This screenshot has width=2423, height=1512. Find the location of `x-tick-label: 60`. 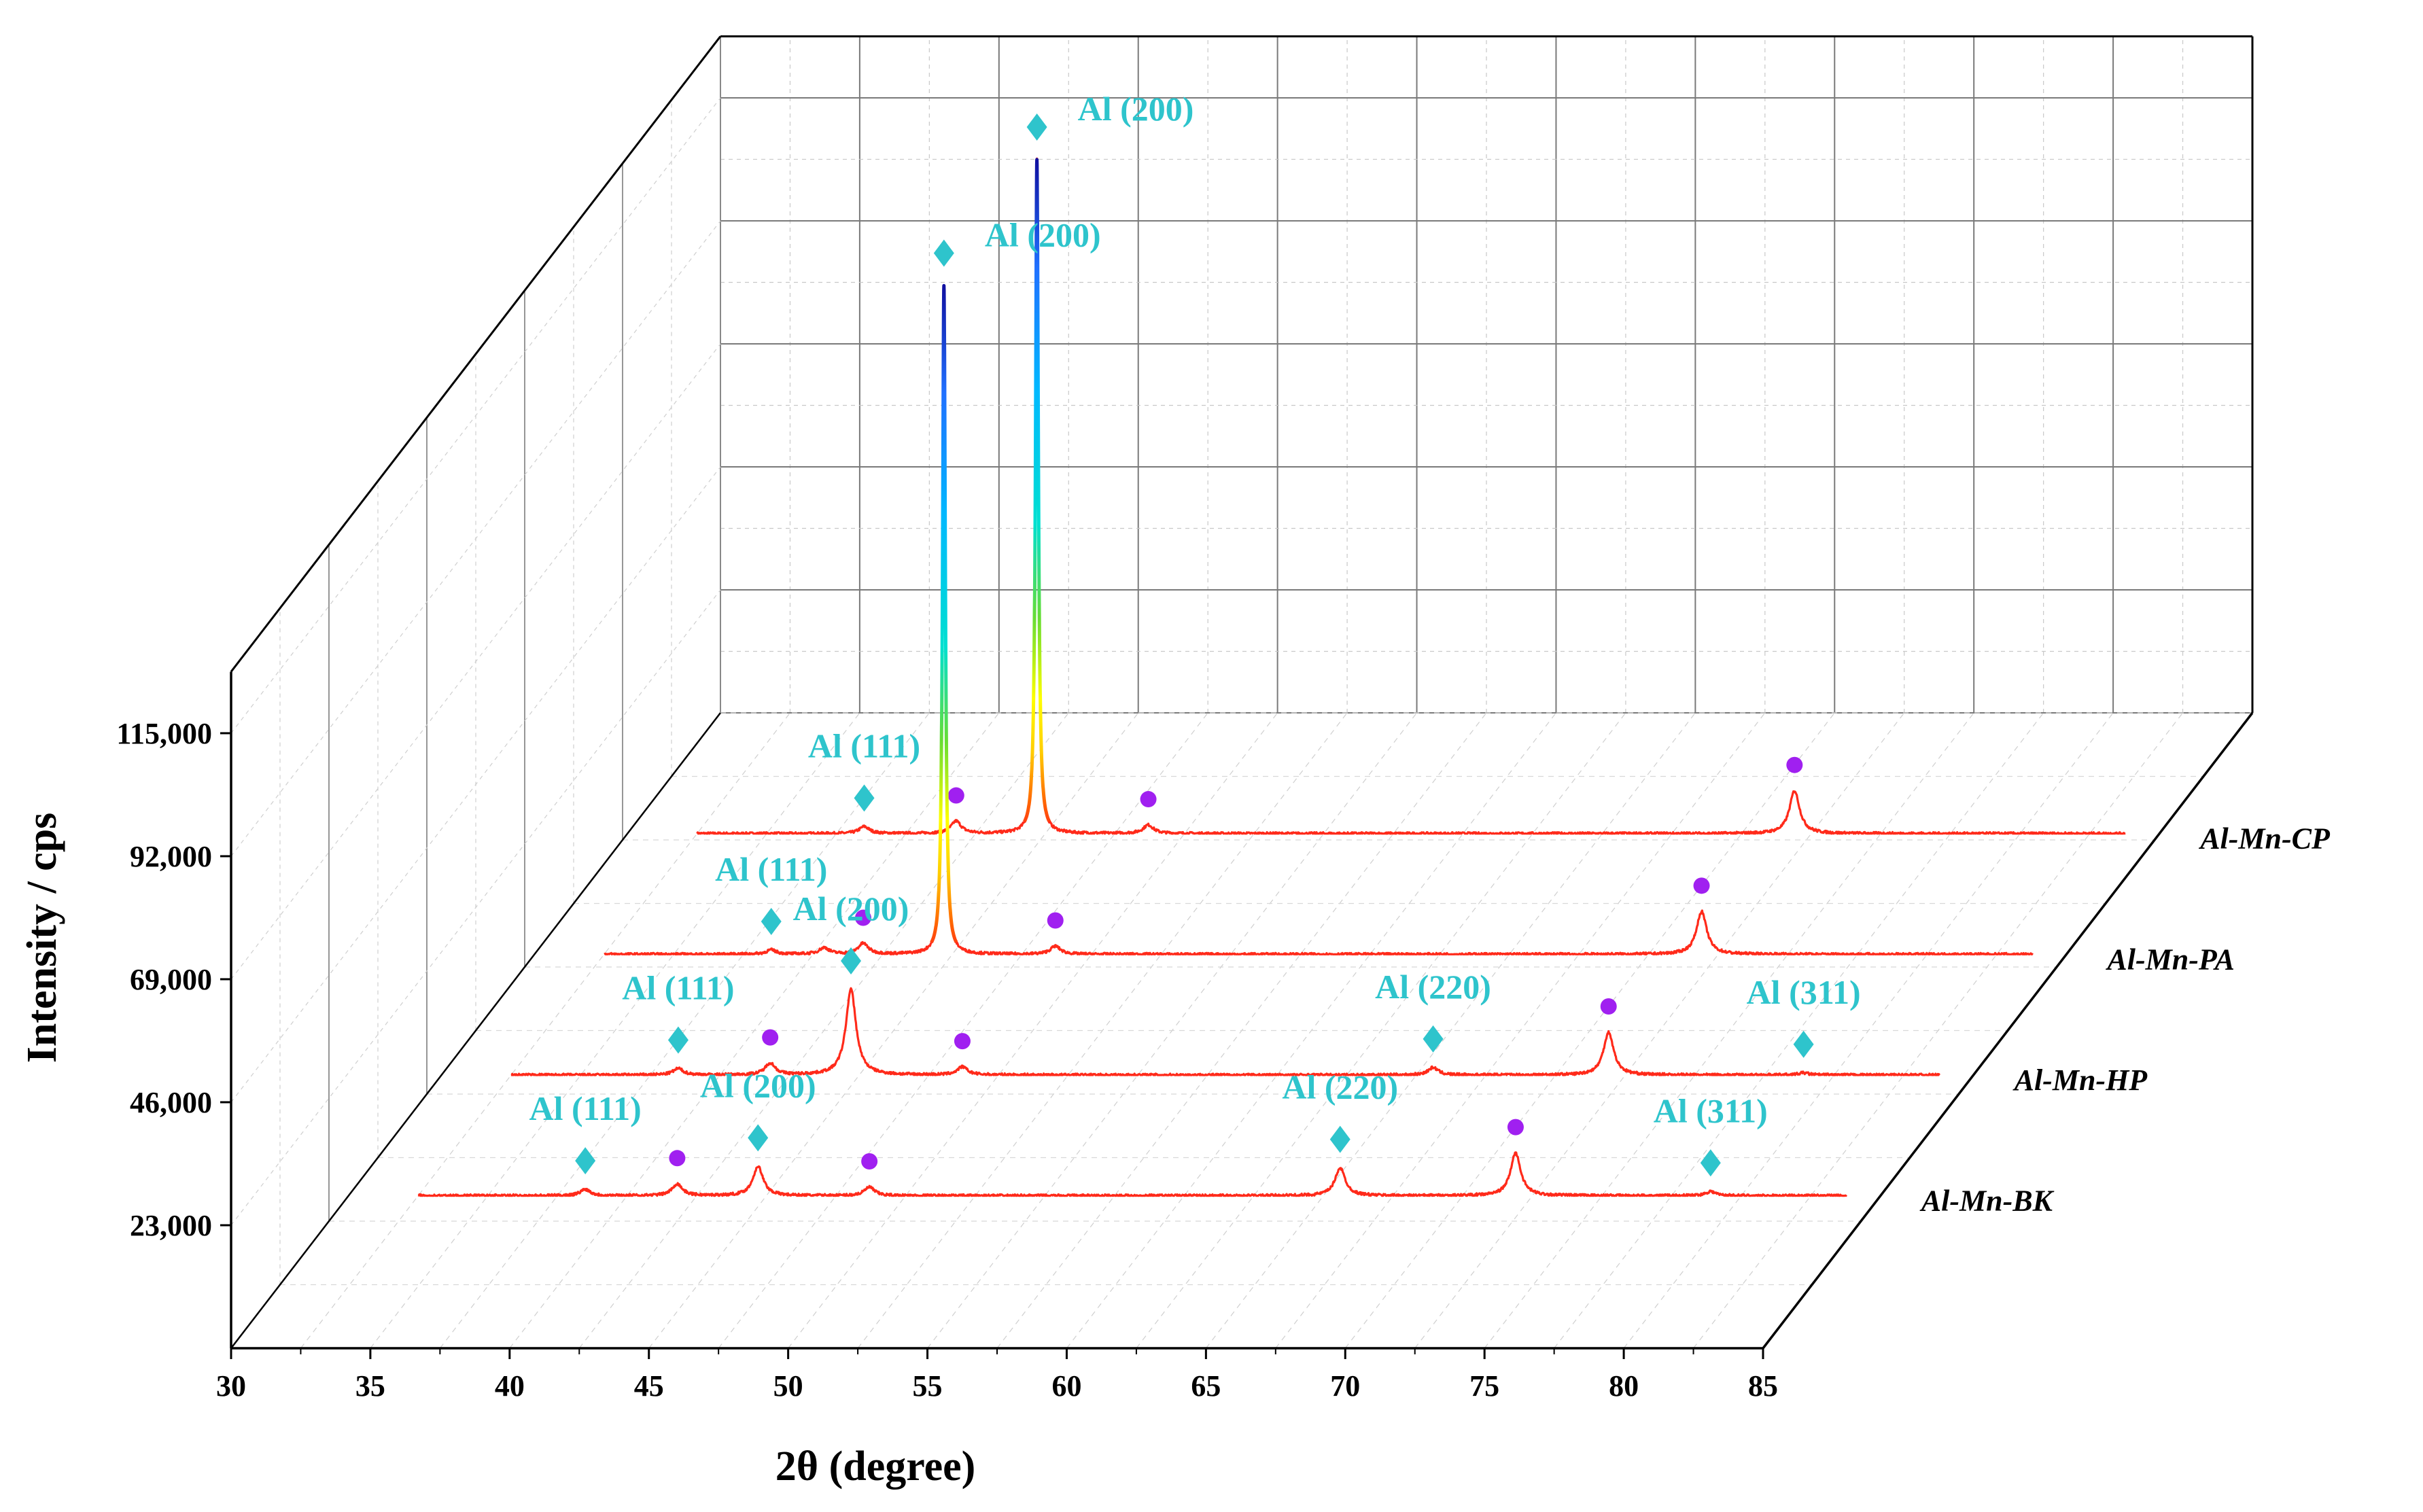

x-tick-label: 60 is located at coordinates (1066, 1386).